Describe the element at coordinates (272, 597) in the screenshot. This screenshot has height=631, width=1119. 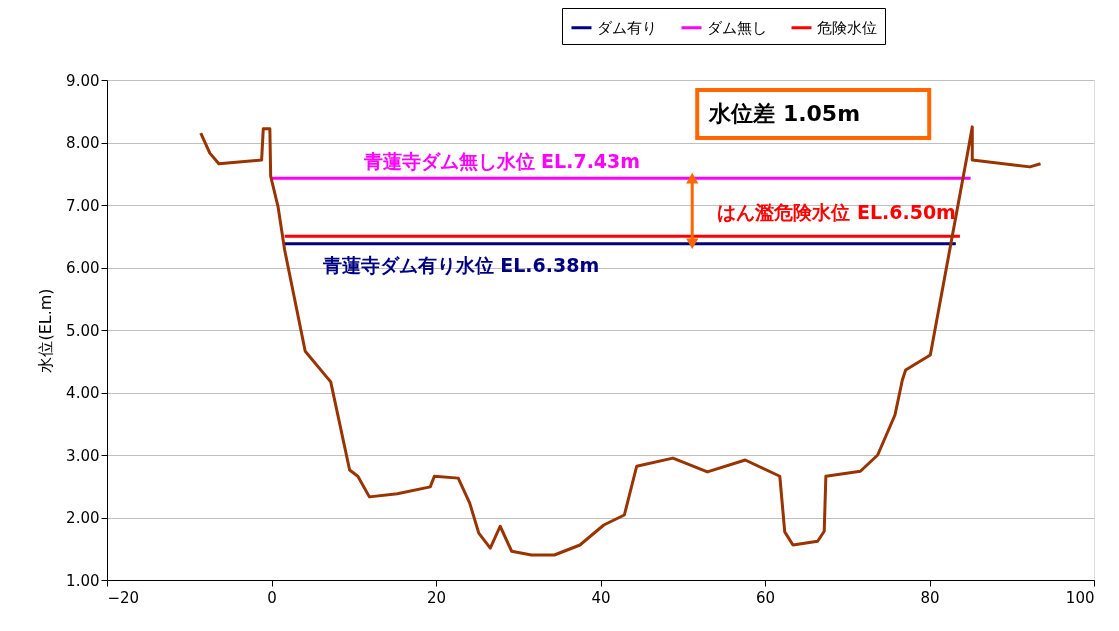
I see `x-tick-label: 0` at that location.